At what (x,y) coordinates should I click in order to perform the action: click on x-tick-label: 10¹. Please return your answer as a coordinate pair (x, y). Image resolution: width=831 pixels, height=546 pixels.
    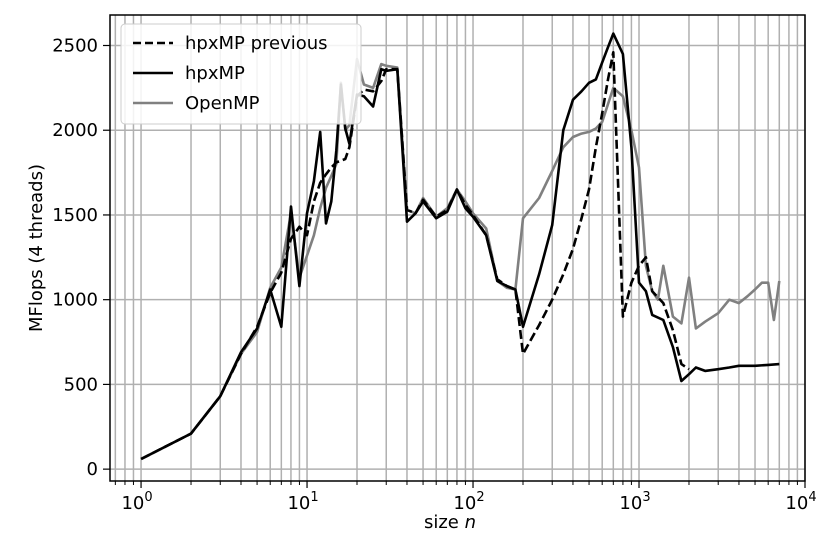
    Looking at the image, I should click on (302, 502).